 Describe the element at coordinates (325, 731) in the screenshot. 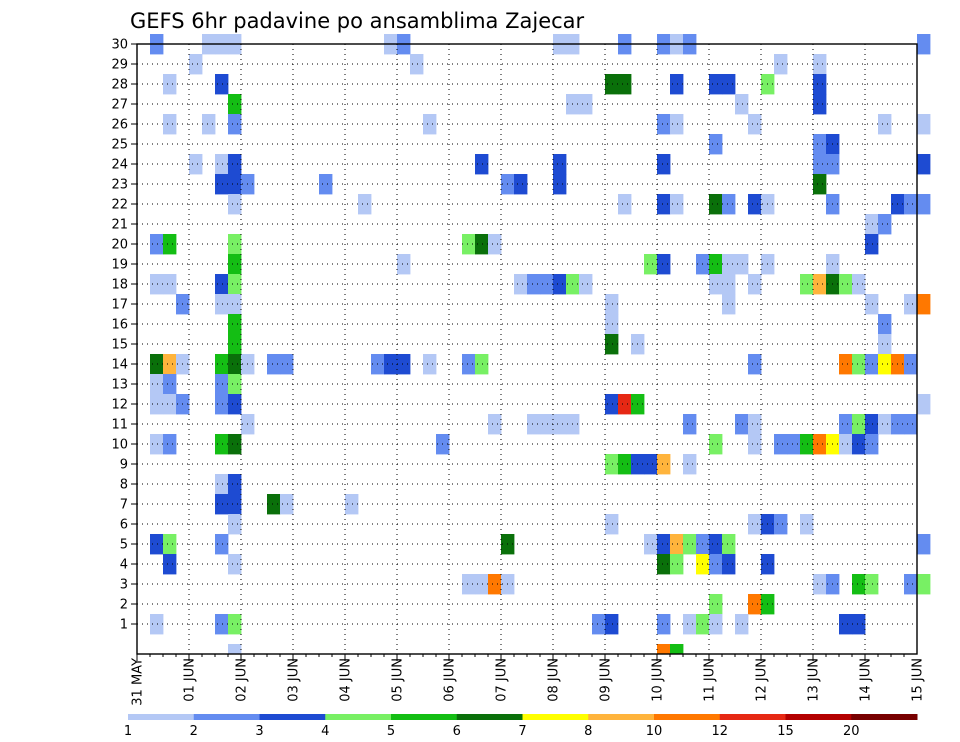

I see `legend-label: 4` at that location.